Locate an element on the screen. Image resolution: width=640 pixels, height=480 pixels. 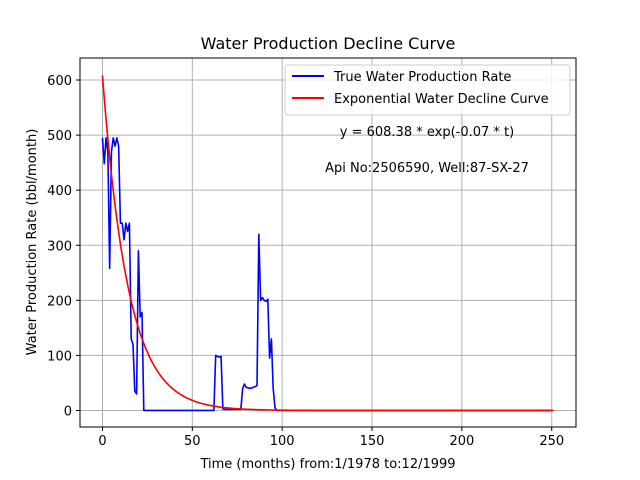
x-axis-label: Time (months) from:1/1978 to:12/1999 is located at coordinates (327, 464).